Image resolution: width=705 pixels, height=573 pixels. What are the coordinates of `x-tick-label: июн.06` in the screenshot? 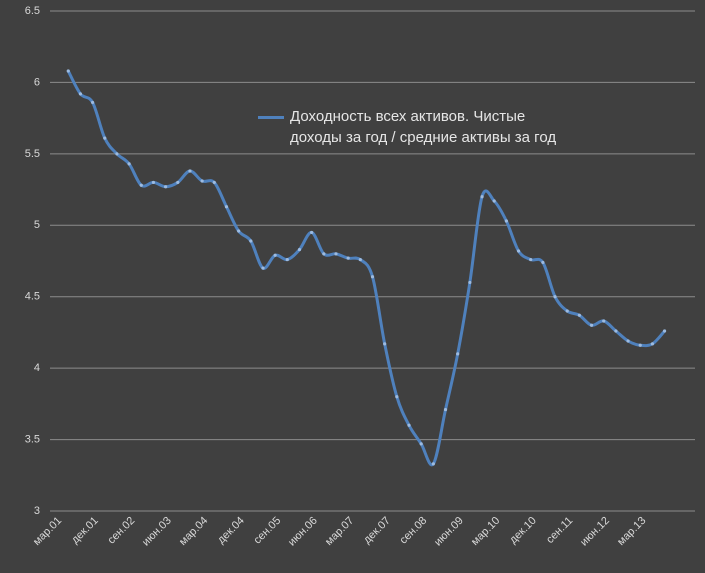 It's located at (303, 532).